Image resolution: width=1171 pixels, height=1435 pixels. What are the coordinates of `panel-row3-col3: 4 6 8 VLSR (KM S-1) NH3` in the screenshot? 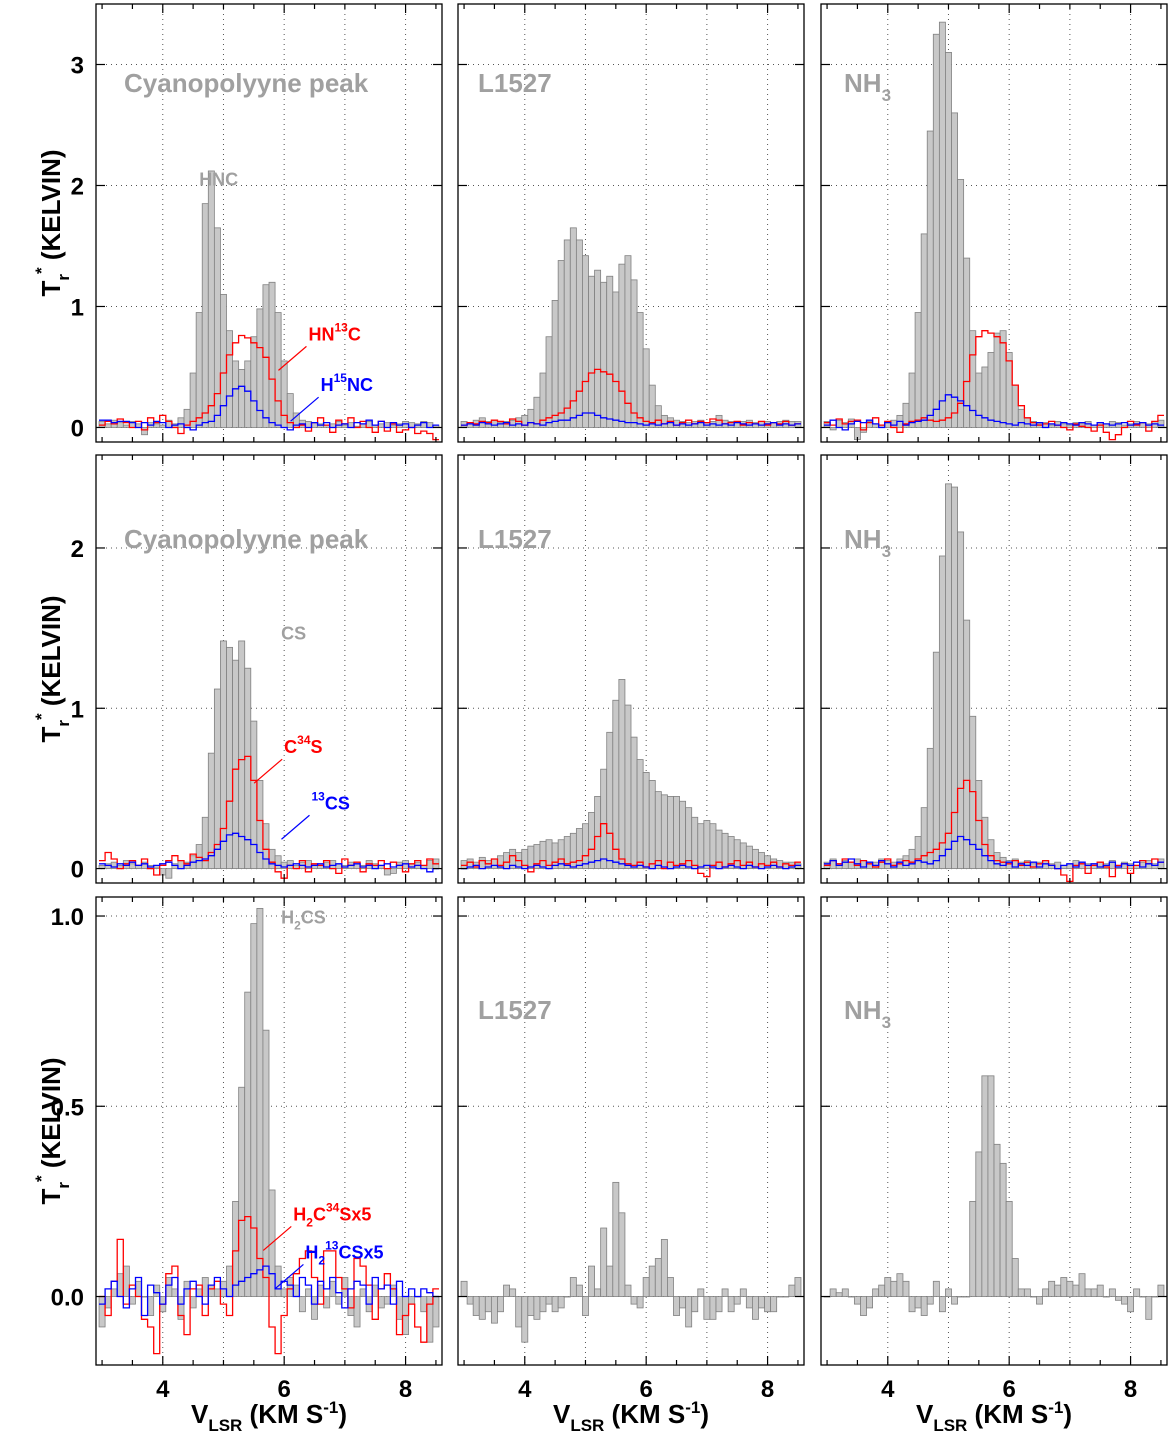 It's located at (994, 1165).